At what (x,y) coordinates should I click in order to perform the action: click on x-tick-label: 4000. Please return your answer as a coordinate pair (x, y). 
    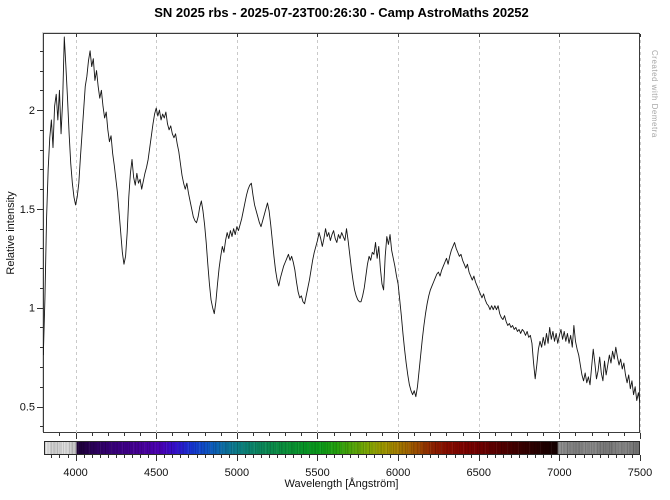
    Looking at the image, I should click on (75, 473).